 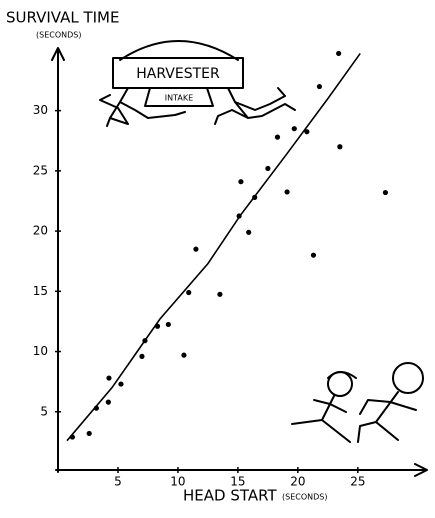 I want to click on harvester, so click(x=197, y=83).